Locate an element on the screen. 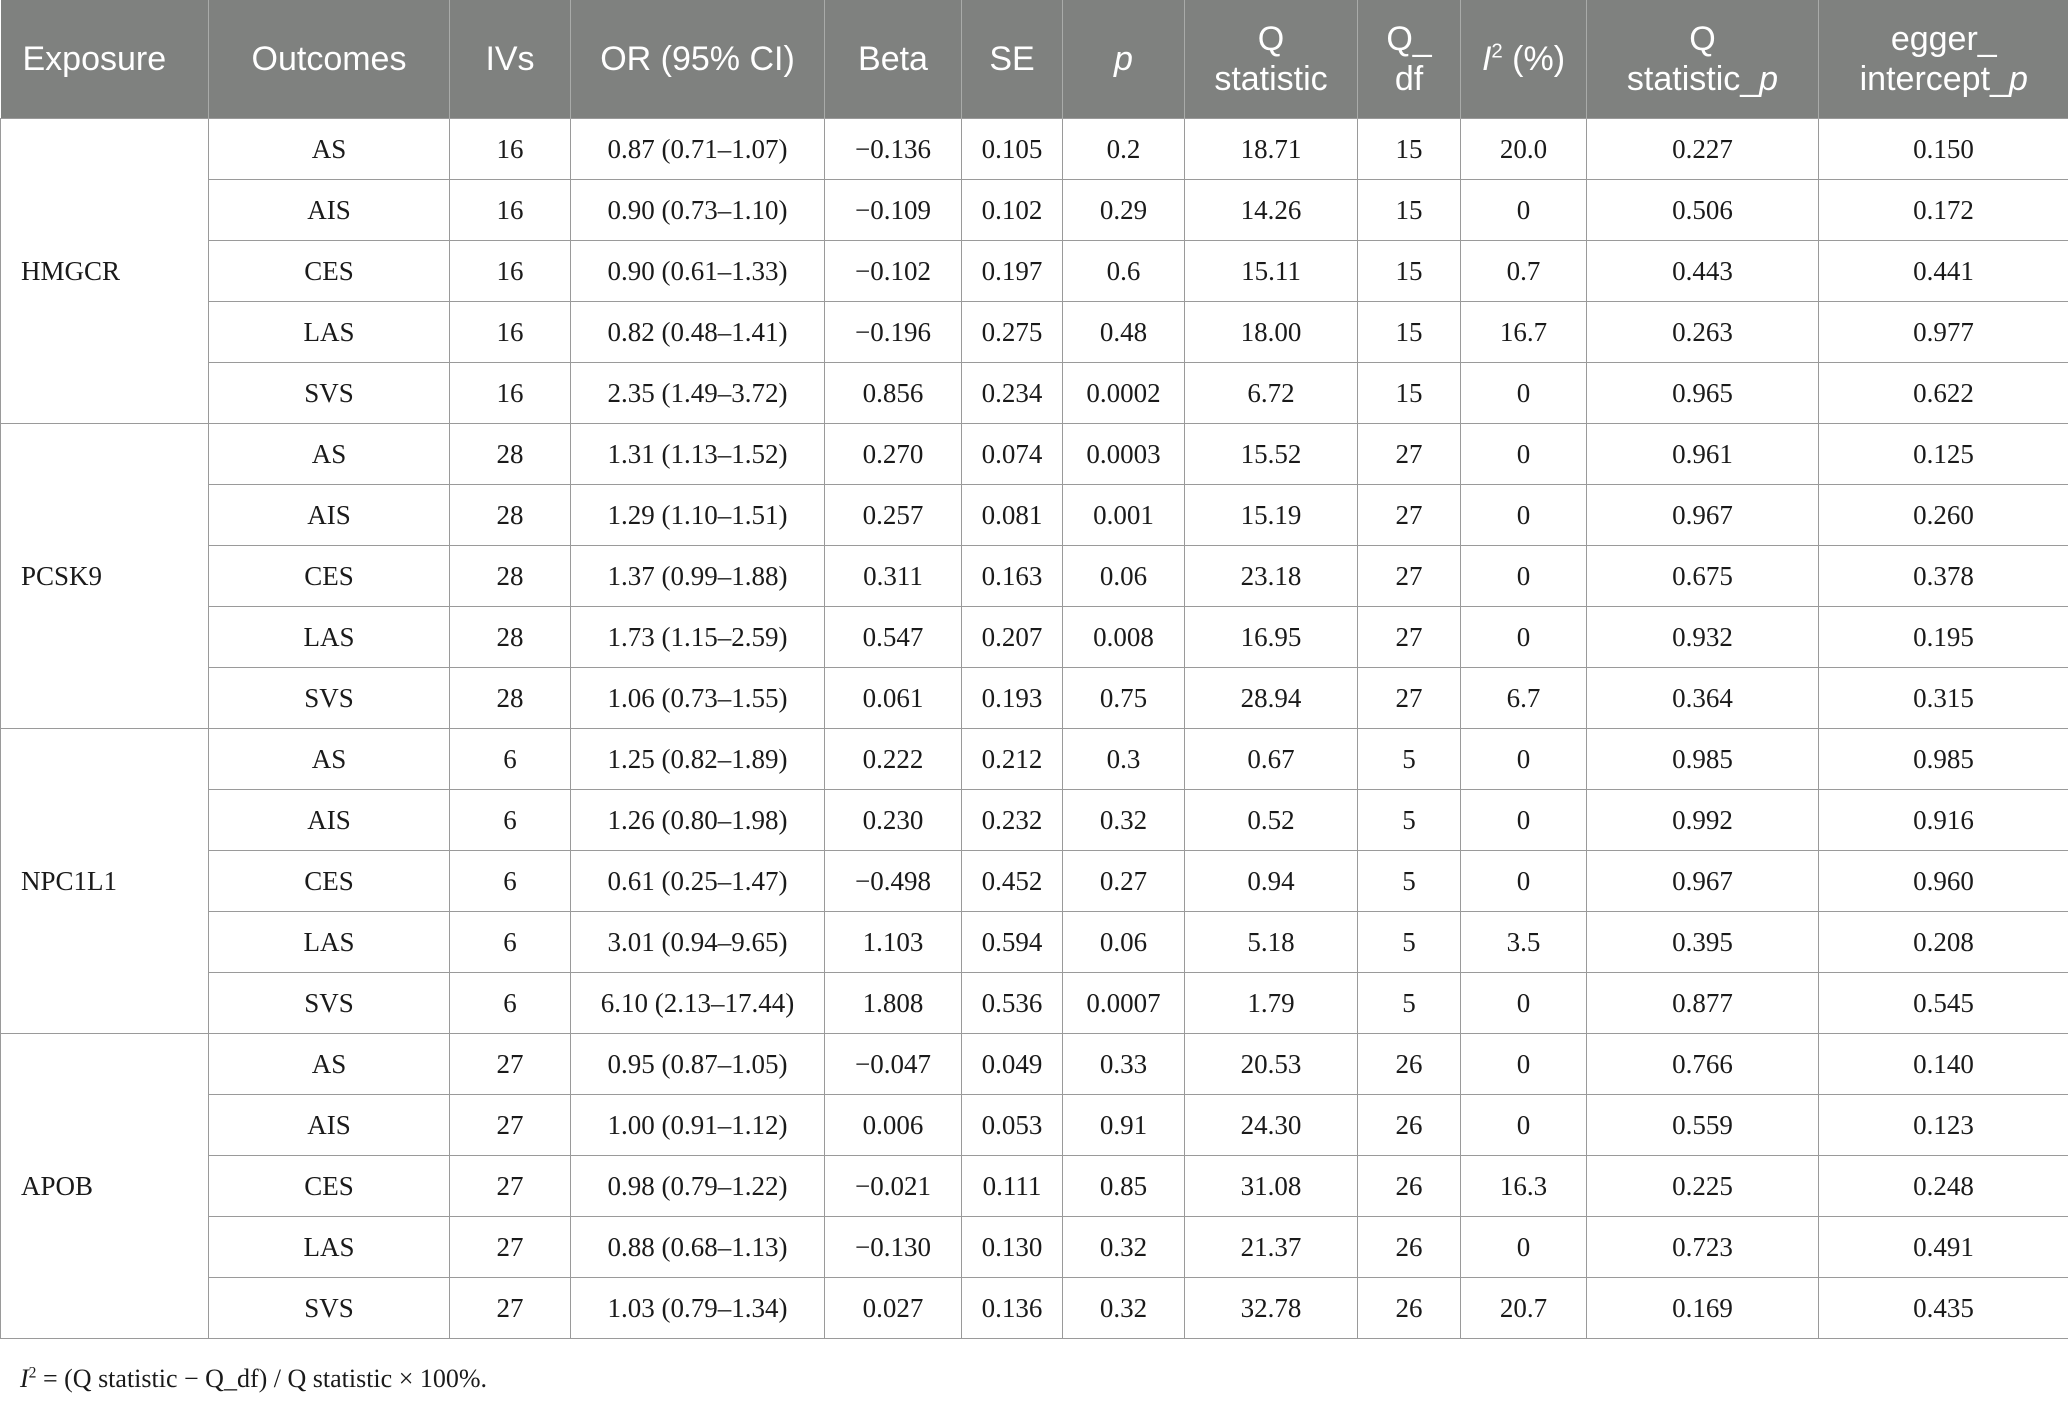 The image size is (2068, 1410). q-statistic-p-cell: 0.225 is located at coordinates (1702, 1186).